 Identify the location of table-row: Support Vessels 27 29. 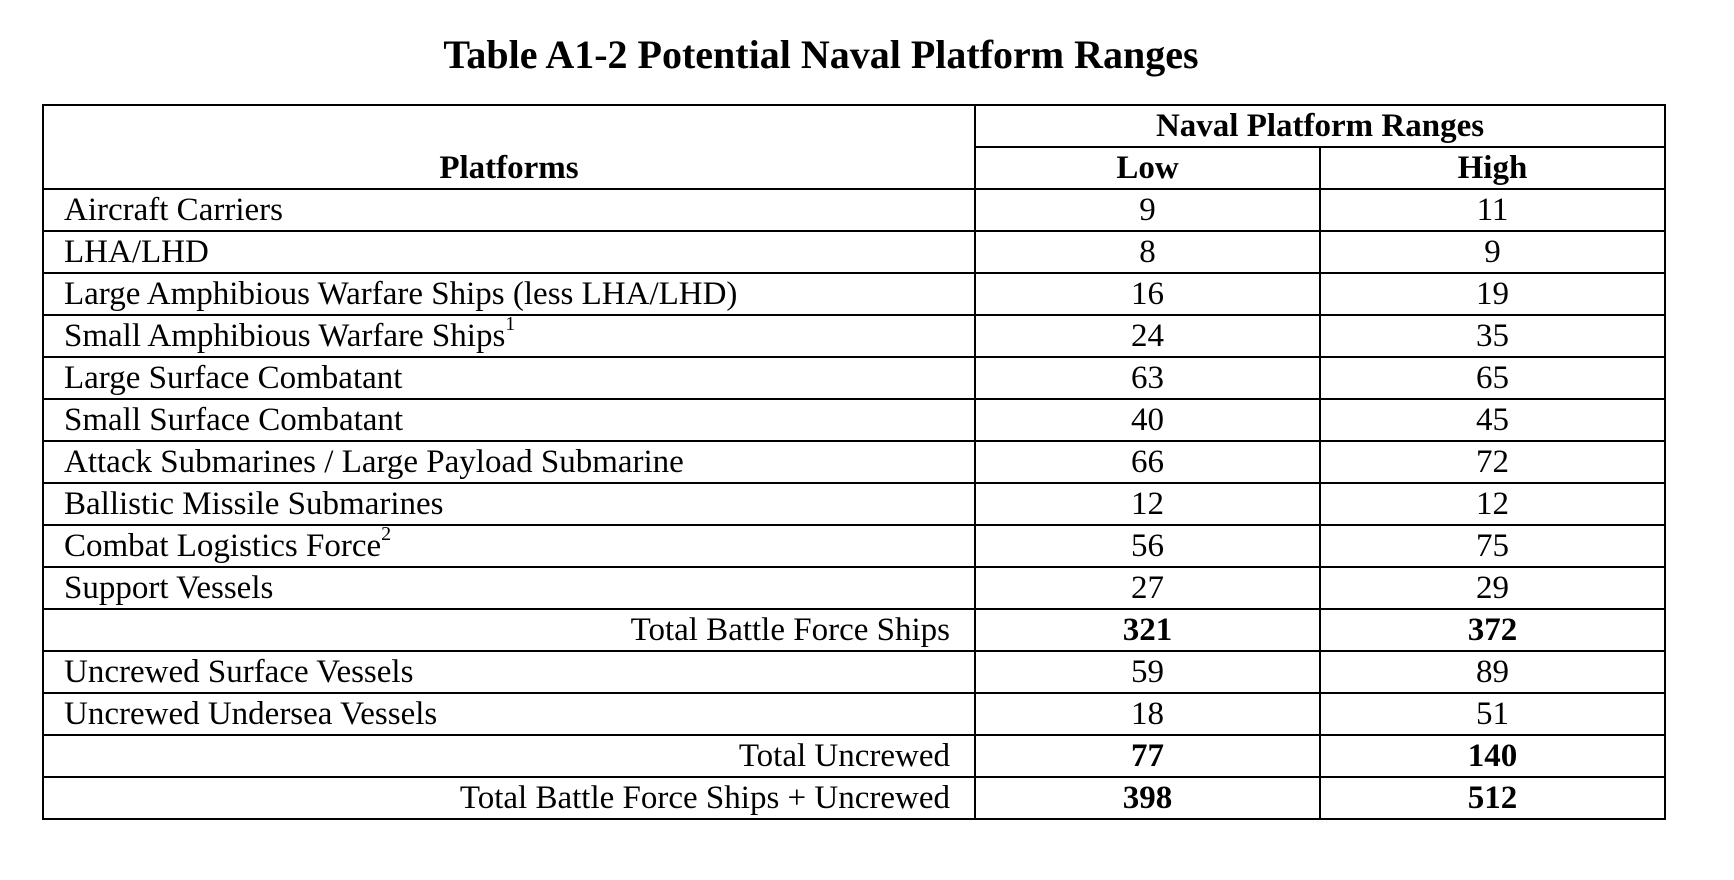
(854, 588).